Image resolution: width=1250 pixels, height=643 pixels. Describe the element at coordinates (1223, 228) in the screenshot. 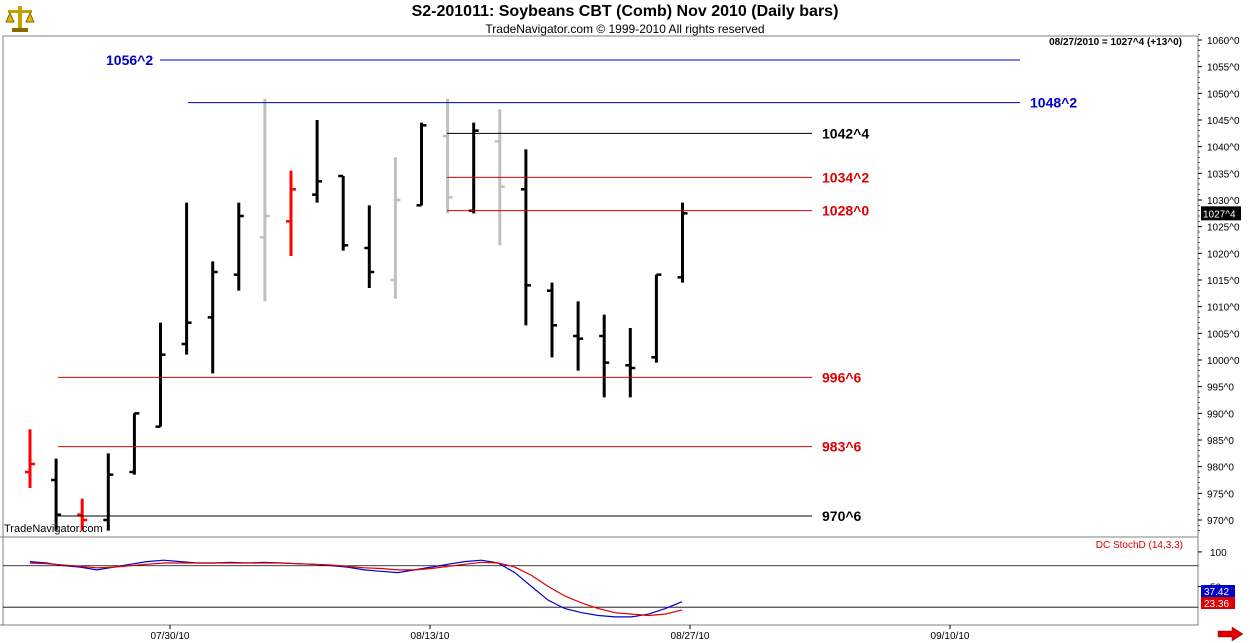

I see `price-tick-label: 1025^0` at that location.